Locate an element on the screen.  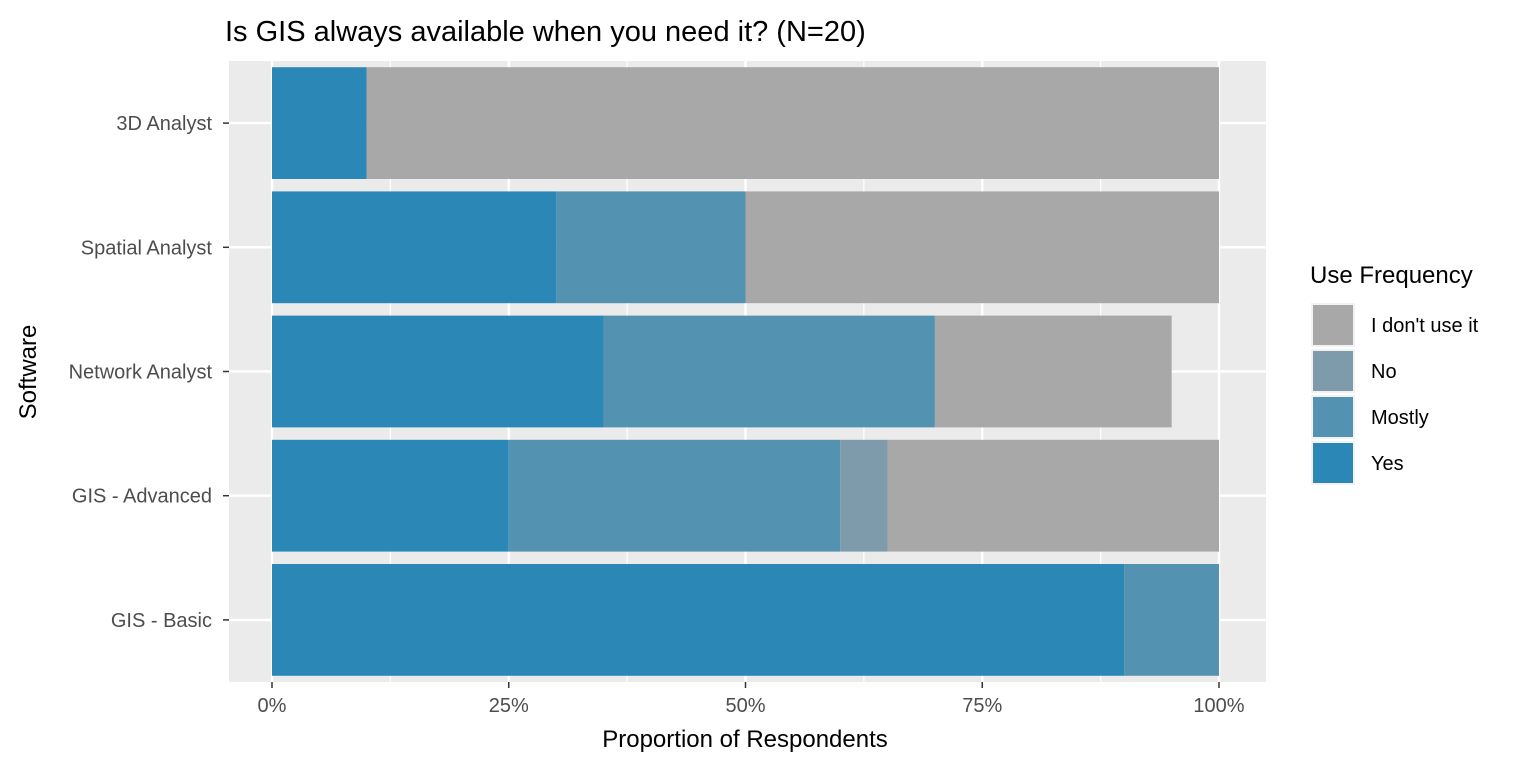
y-tick-label: Spatial Analyst is located at coordinates (147, 248).